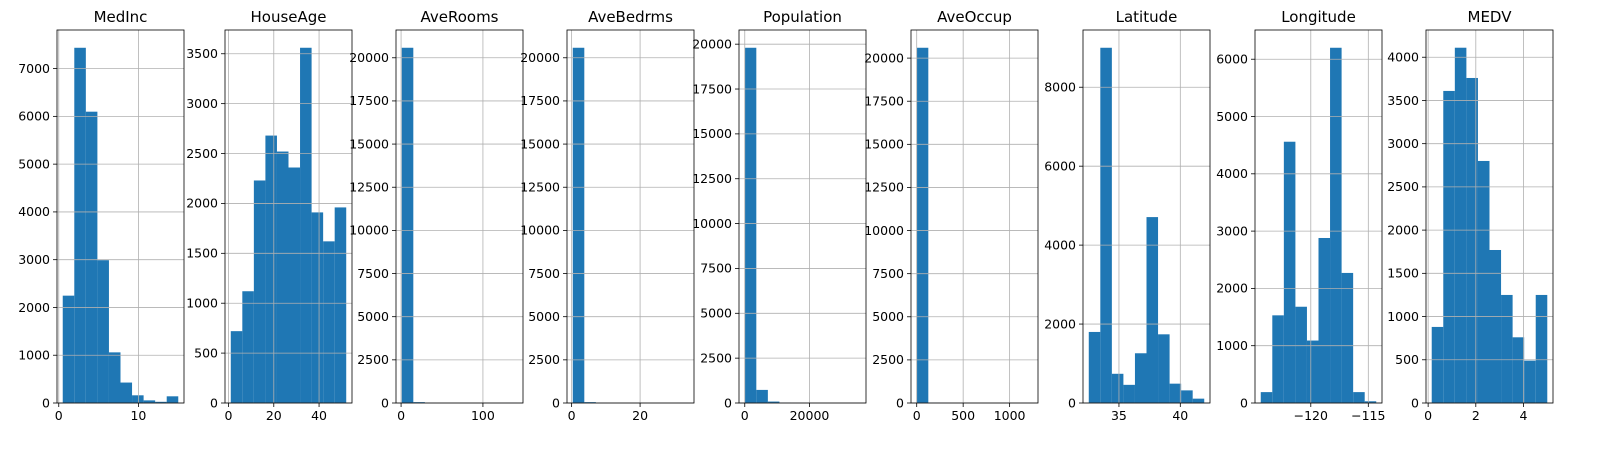  Describe the element at coordinates (121, 17) in the screenshot. I see `chart-title: MedInc` at that location.